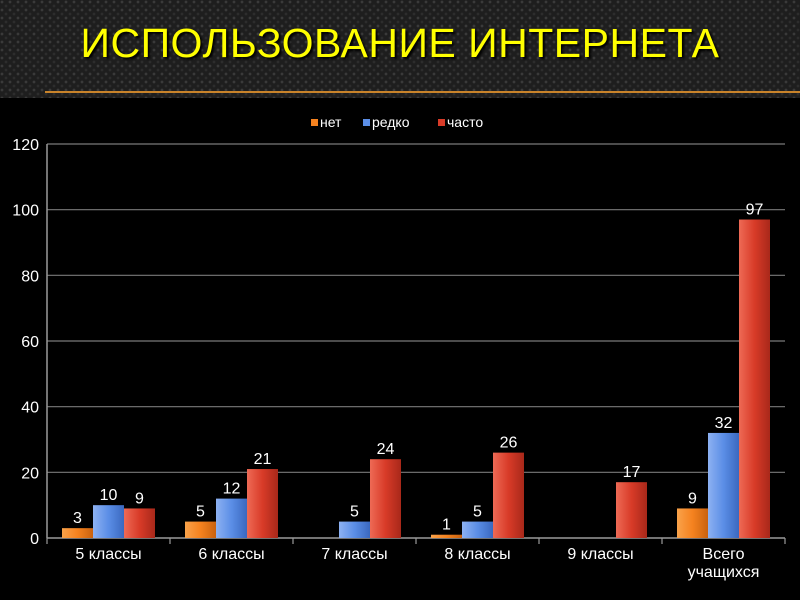  What do you see at coordinates (30, 276) in the screenshot?
I see `y-tick-label: 80` at bounding box center [30, 276].